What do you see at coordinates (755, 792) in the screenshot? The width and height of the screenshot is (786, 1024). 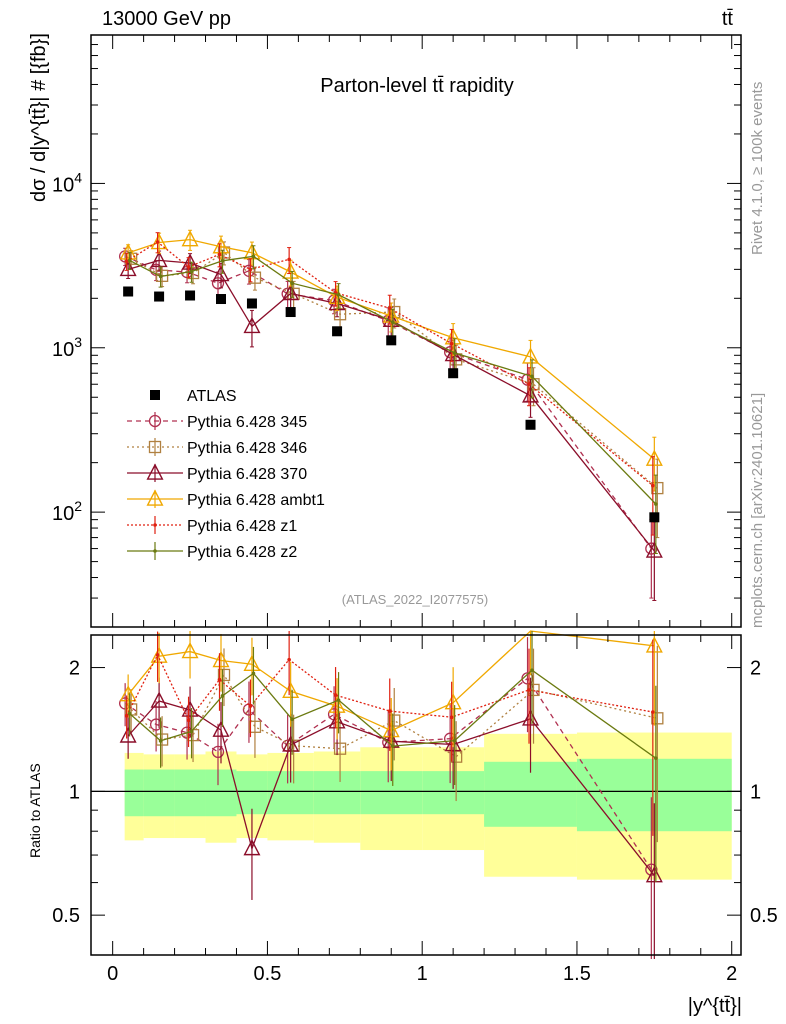 I see `ratio-y-tick-label-right: 1` at bounding box center [755, 792].